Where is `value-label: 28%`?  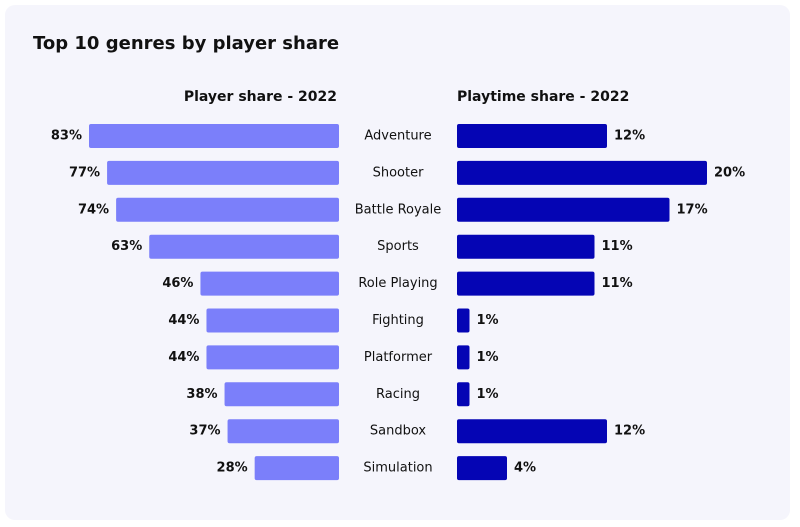
value-label: 28% is located at coordinates (232, 468).